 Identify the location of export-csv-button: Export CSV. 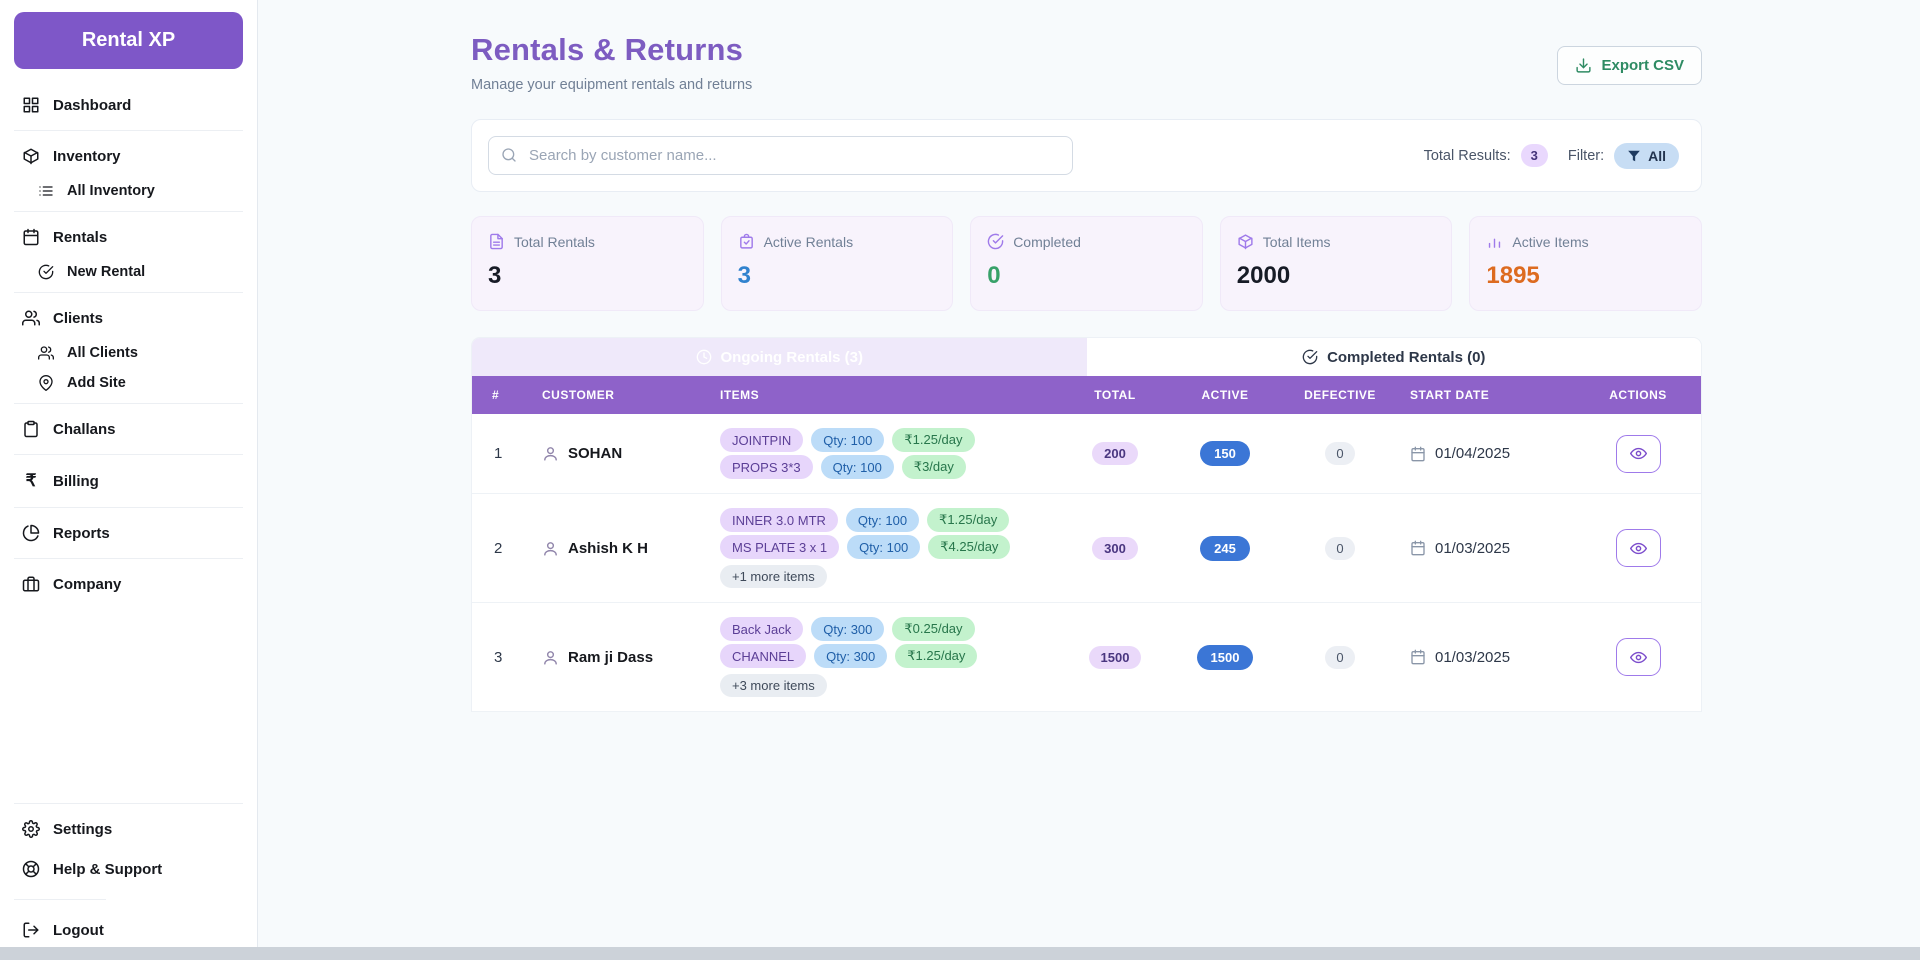
(1629, 65).